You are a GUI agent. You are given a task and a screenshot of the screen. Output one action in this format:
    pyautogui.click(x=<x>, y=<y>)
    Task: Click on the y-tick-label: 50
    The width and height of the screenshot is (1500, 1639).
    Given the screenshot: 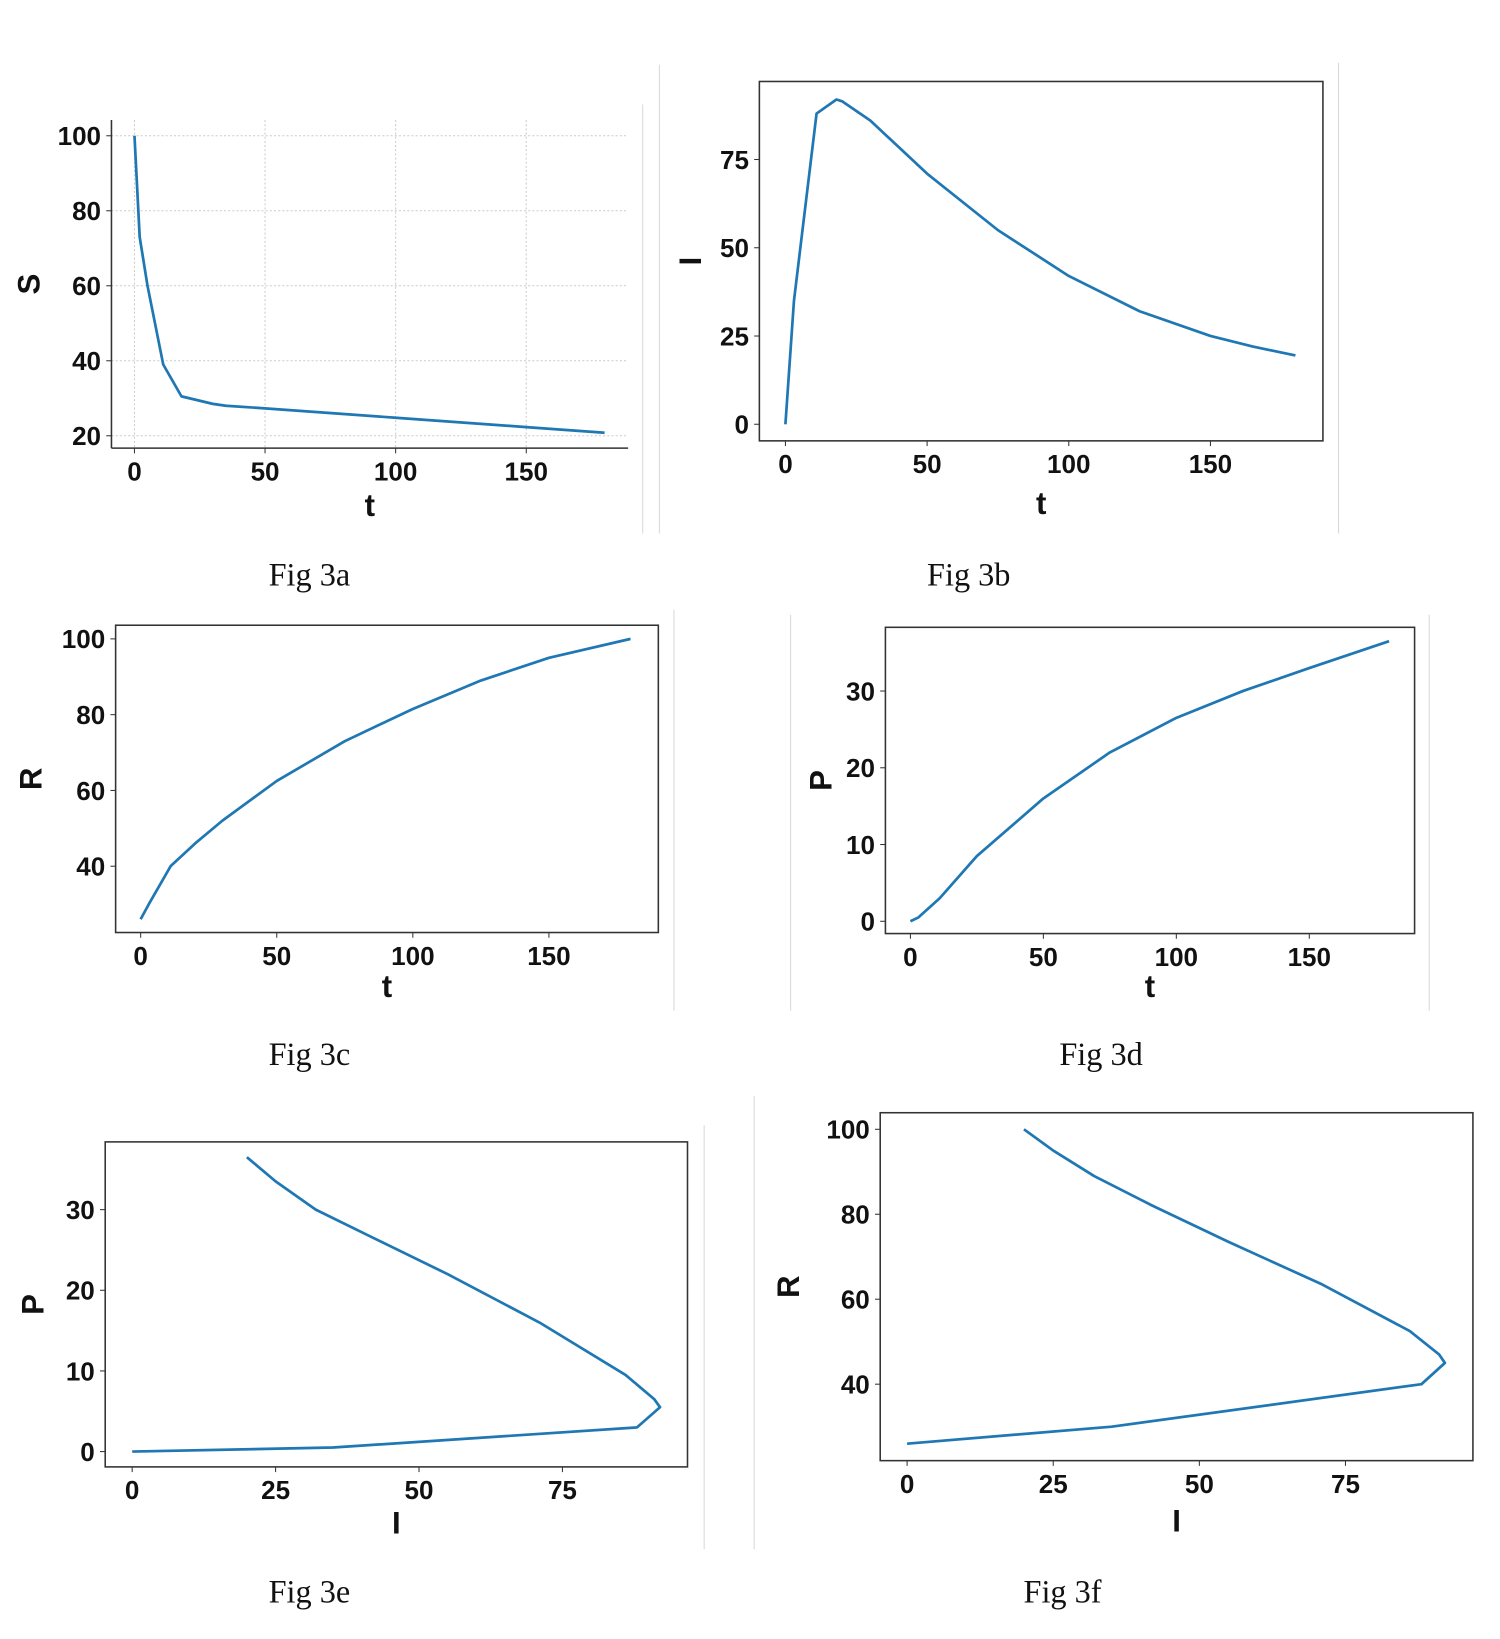 What is the action you would take?
    pyautogui.click(x=734, y=248)
    